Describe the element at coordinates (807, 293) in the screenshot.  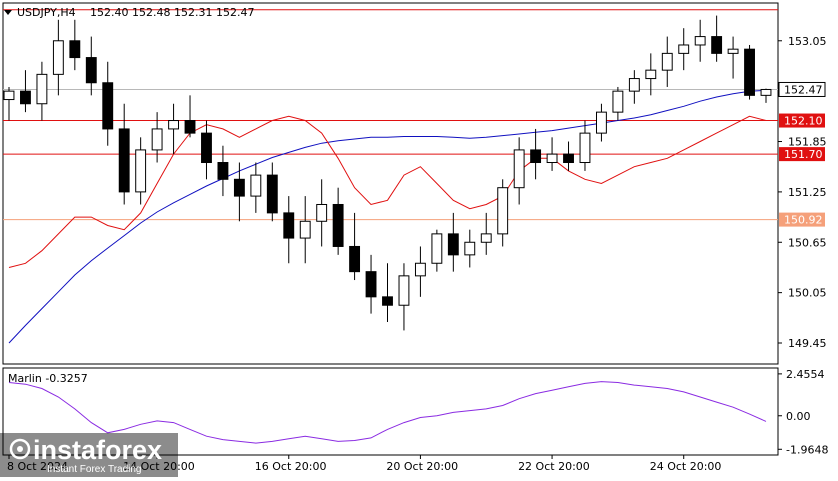
I see `price-tick-label: 150.05` at that location.